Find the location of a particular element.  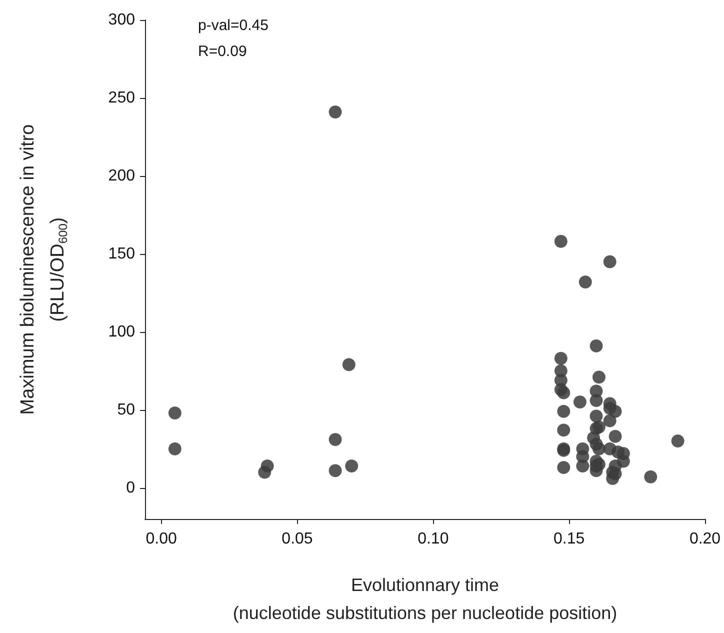

x-tick-label: 0.20 is located at coordinates (705, 539).